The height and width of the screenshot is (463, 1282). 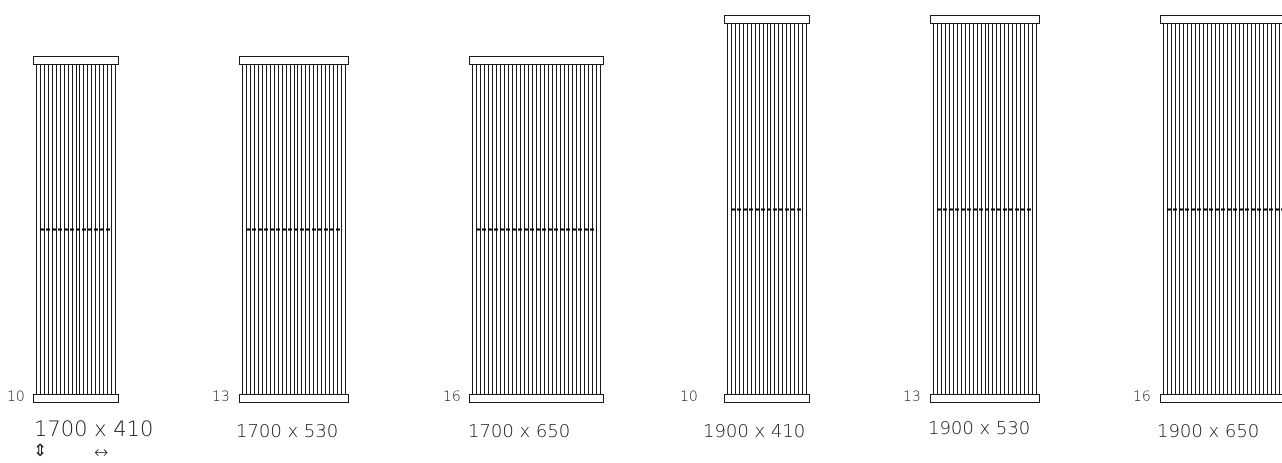 I want to click on radiator-3-column-count: 16, so click(x=452, y=397).